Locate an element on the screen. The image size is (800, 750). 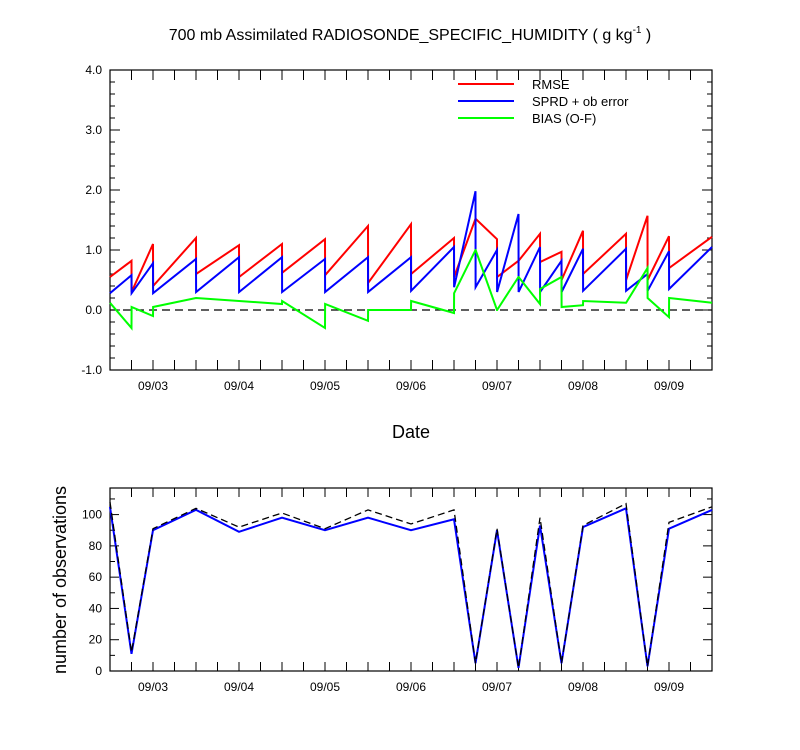
x-axis-title: Date is located at coordinates (411, 432).